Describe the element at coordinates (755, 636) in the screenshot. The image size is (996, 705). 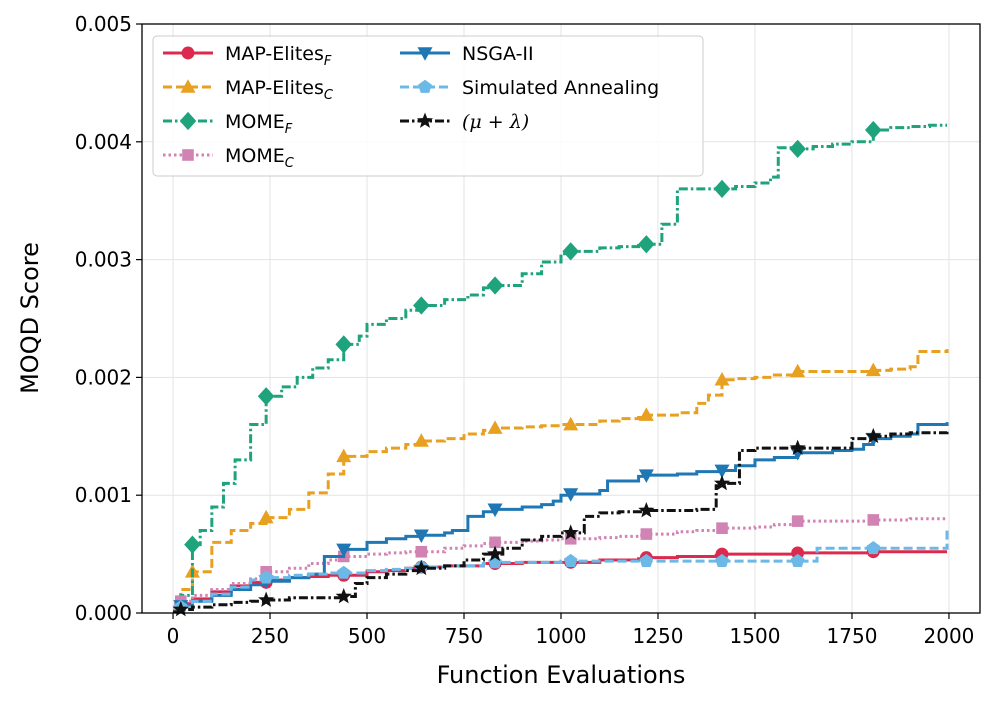
I see `x-tick-label: 1500` at that location.